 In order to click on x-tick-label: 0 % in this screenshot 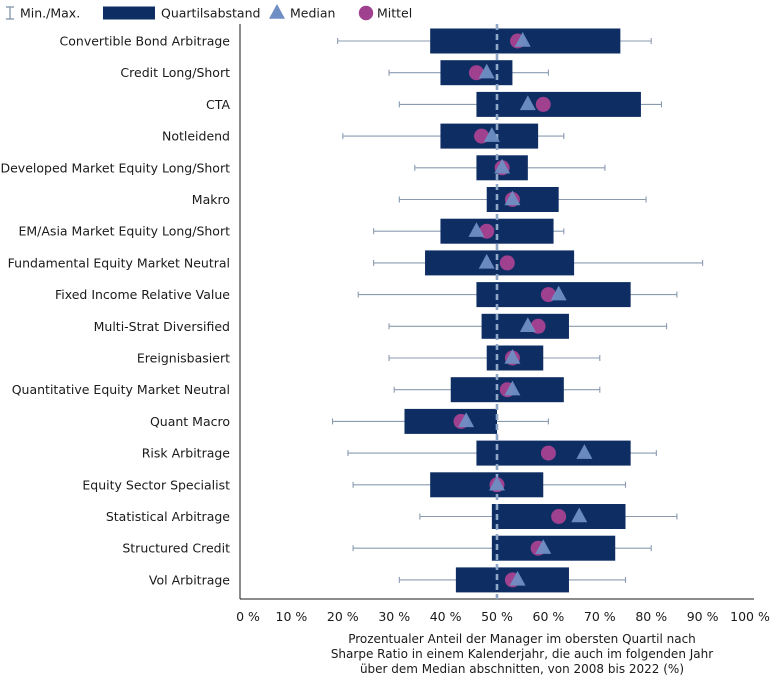, I will do `click(248, 616)`.